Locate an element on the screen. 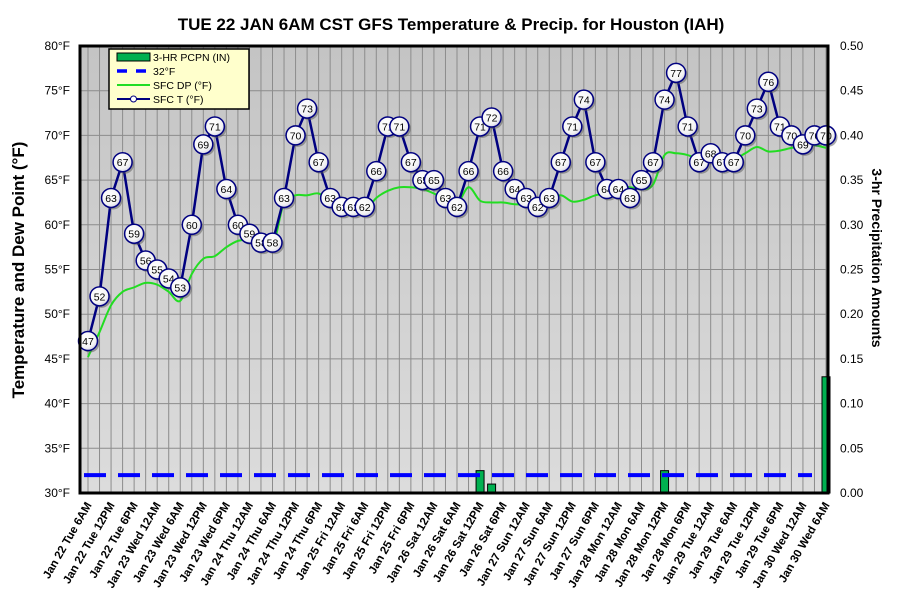  temperature-value-label: 72 is located at coordinates (492, 119).